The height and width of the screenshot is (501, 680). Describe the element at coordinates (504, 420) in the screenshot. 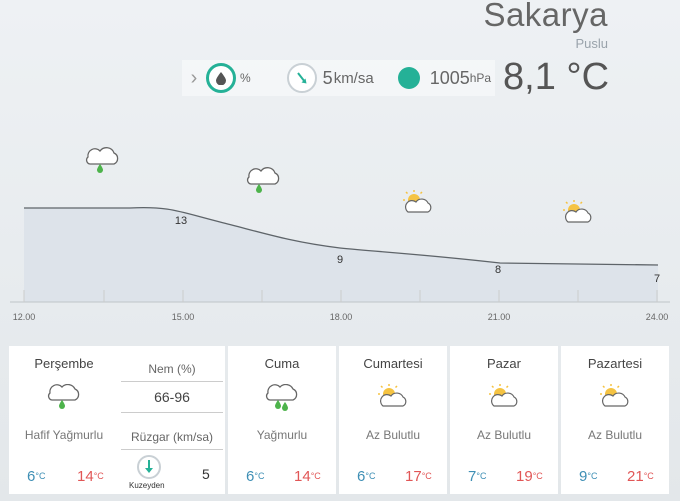

I see `forecast-card-day: Pazar Az Bulutlu 7°C 19°C` at that location.